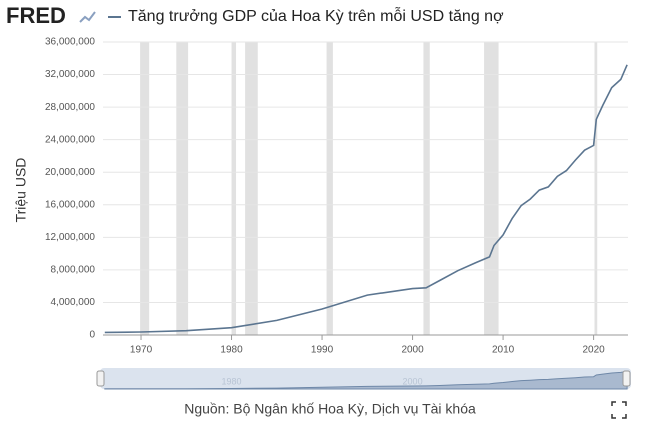 The height and width of the screenshot is (423, 649). What do you see at coordinates (21, 190) in the screenshot?
I see `y-axis-label: Triệu USD` at bounding box center [21, 190].